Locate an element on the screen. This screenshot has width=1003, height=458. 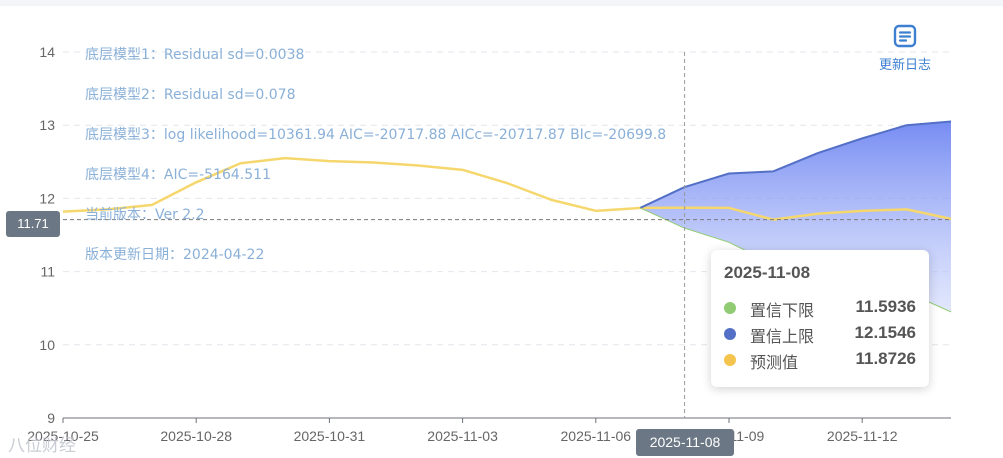
series-line-forecast is located at coordinates (507, 188).